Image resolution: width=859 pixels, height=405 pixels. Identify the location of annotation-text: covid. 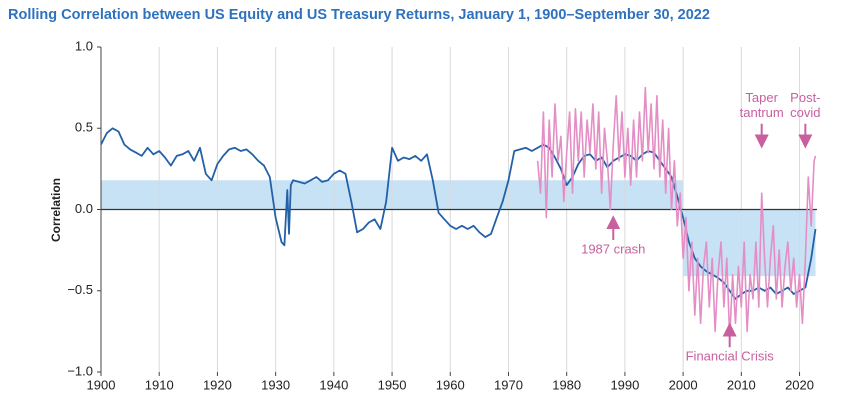
(805, 112).